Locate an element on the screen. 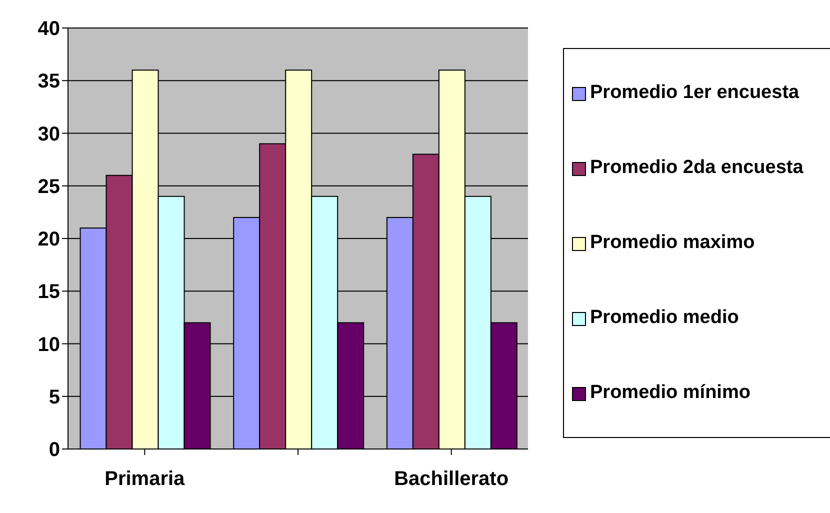 The width and height of the screenshot is (830, 513). x-tick-label: Primaria is located at coordinates (145, 479).